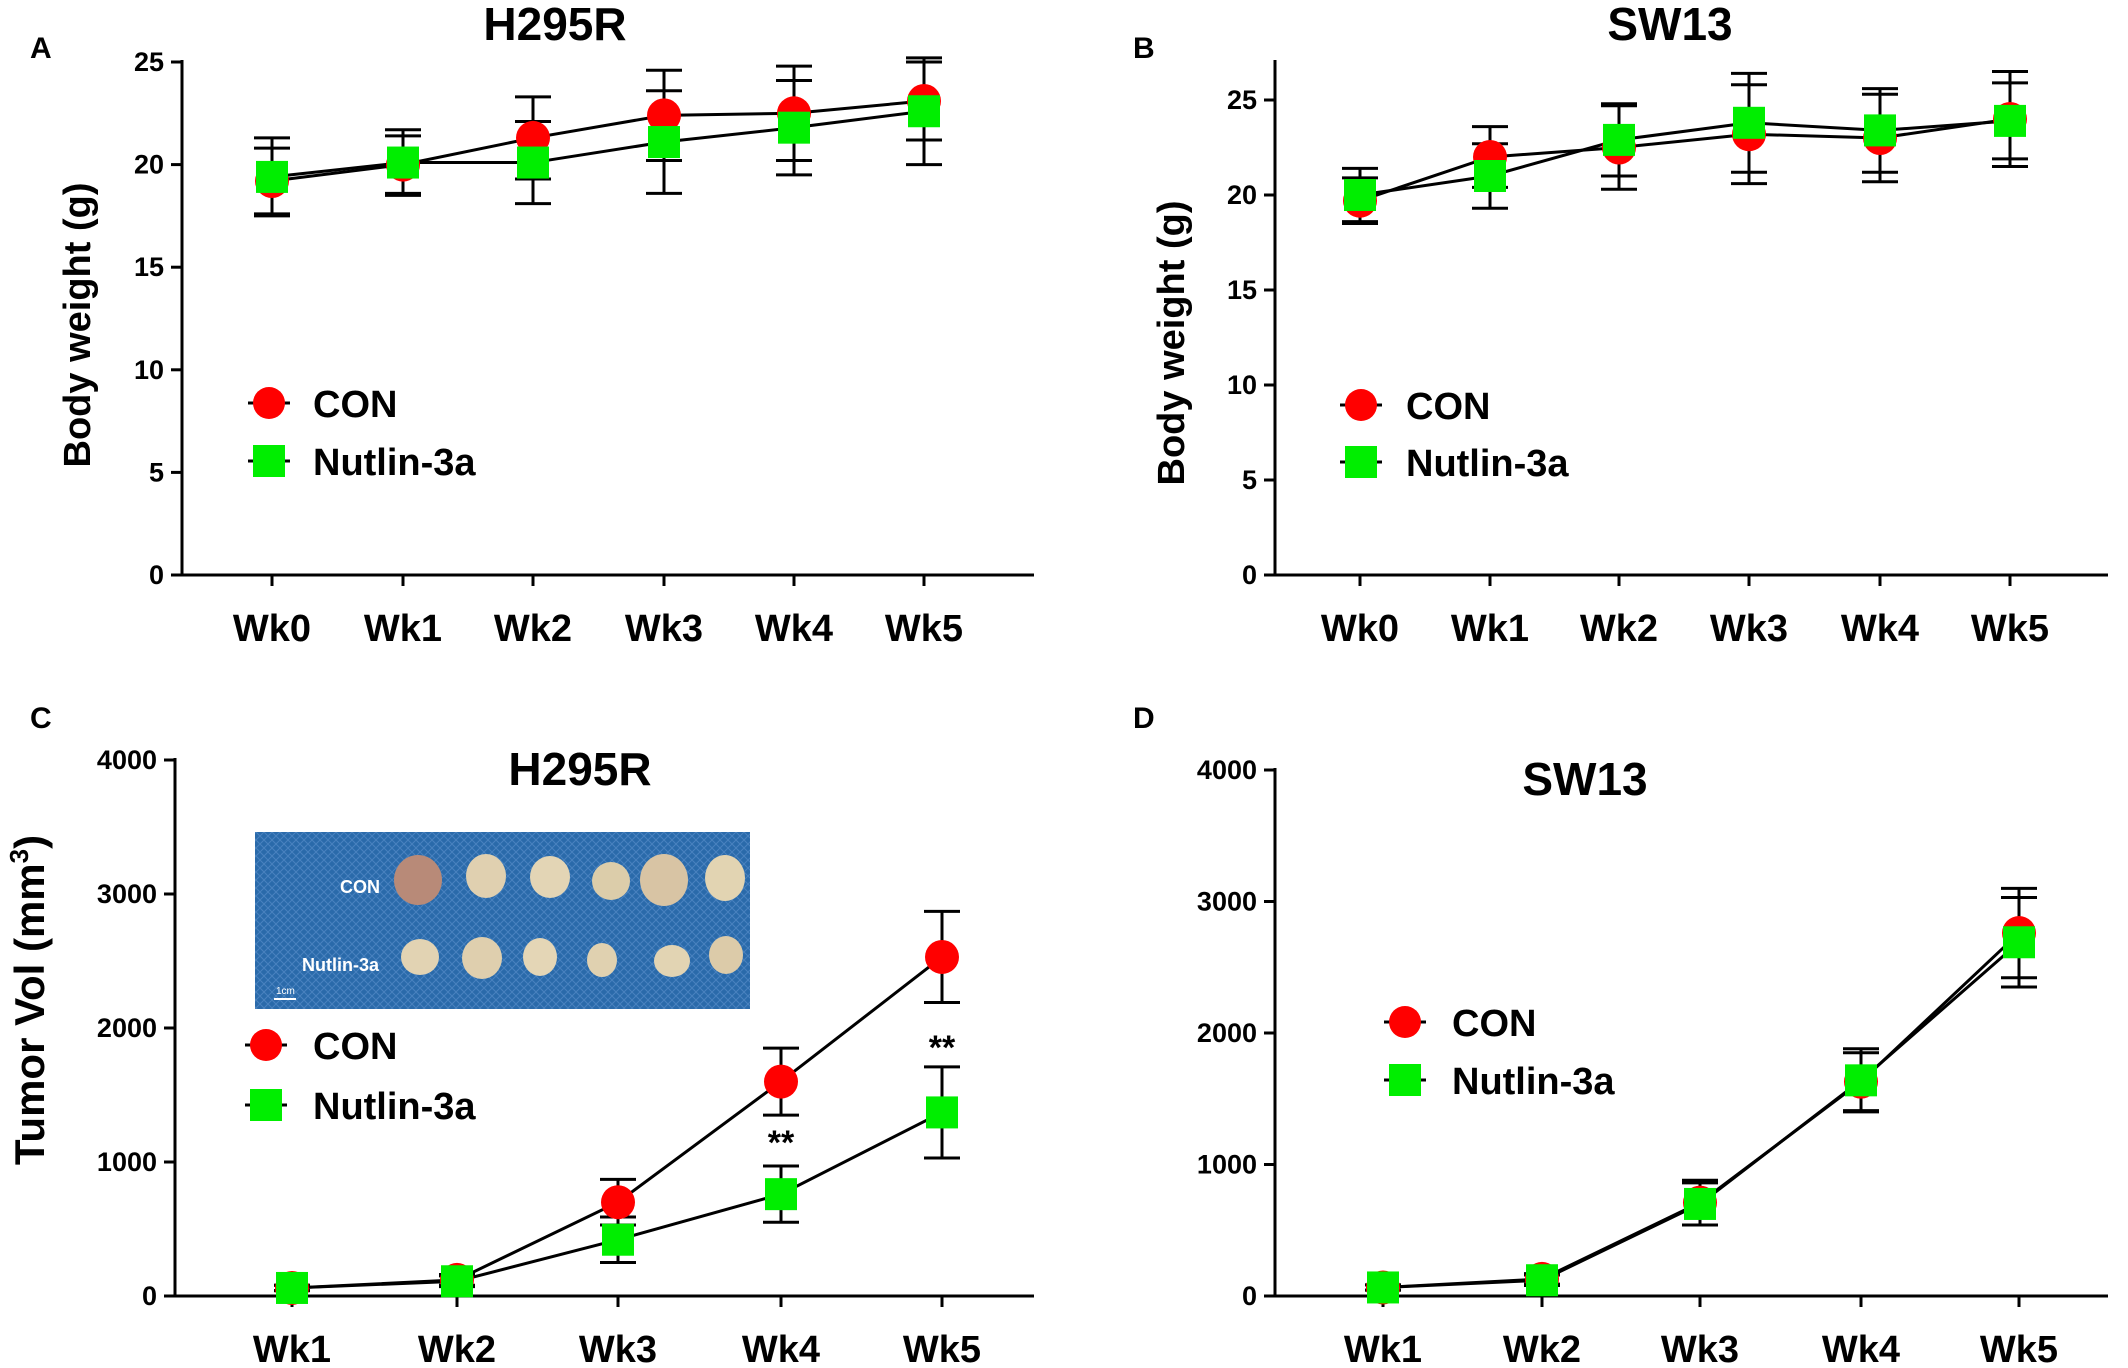 The height and width of the screenshot is (1368, 2128). I want to click on panel-b-legend: CON Nutlin-3a, so click(1454, 435).